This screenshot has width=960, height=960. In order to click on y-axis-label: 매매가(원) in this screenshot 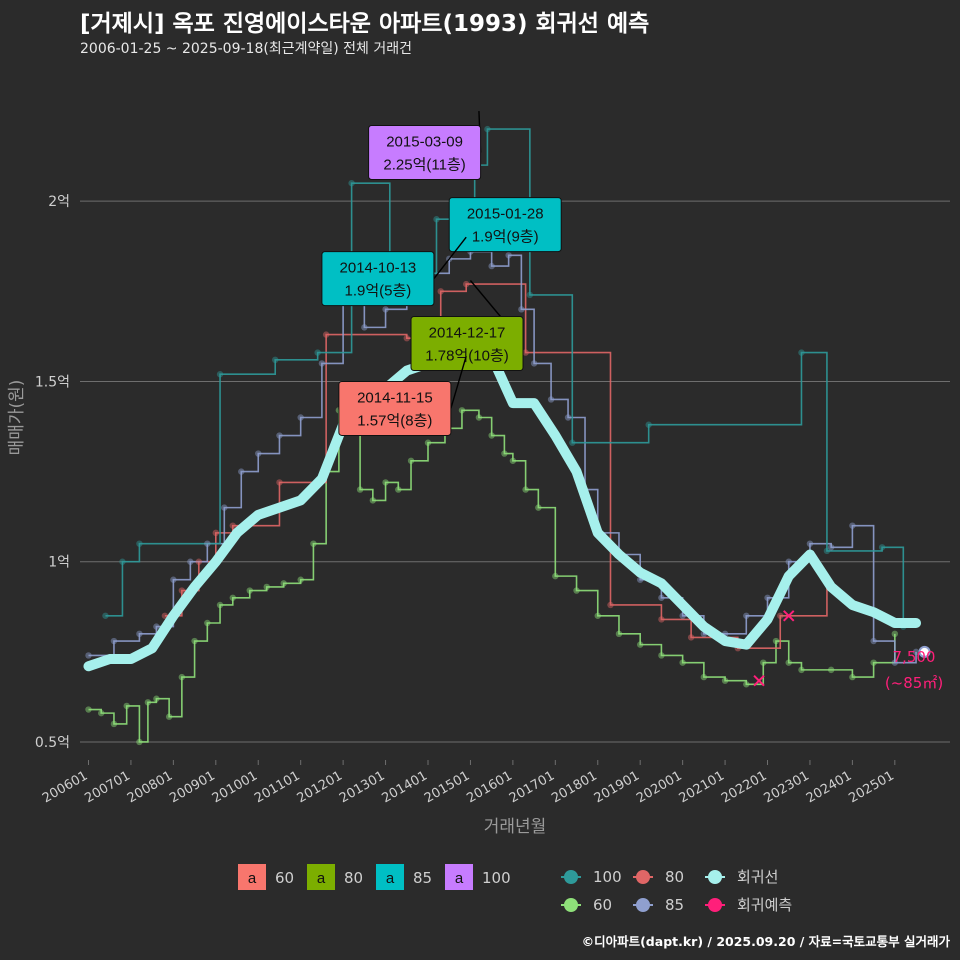, I will do `click(17, 418)`.